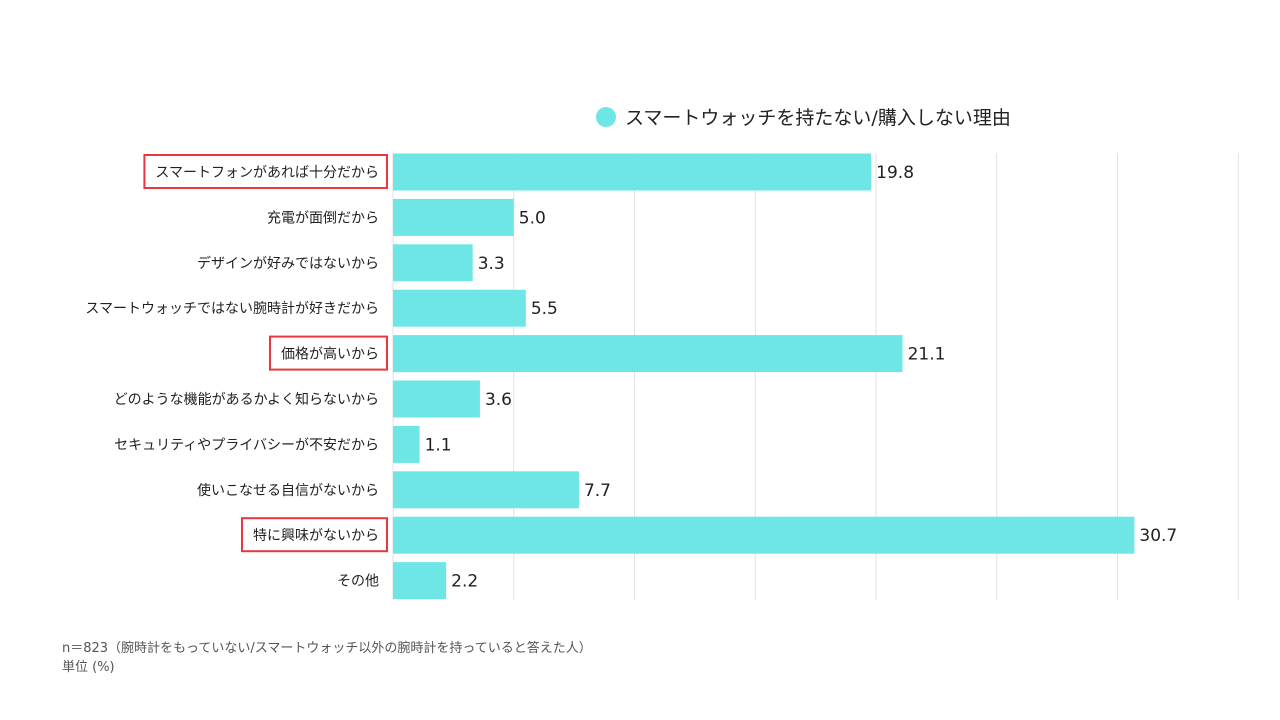 This screenshot has height=720, width=1280. Describe the element at coordinates (438, 445) in the screenshot. I see `value-label: 1.1` at that location.